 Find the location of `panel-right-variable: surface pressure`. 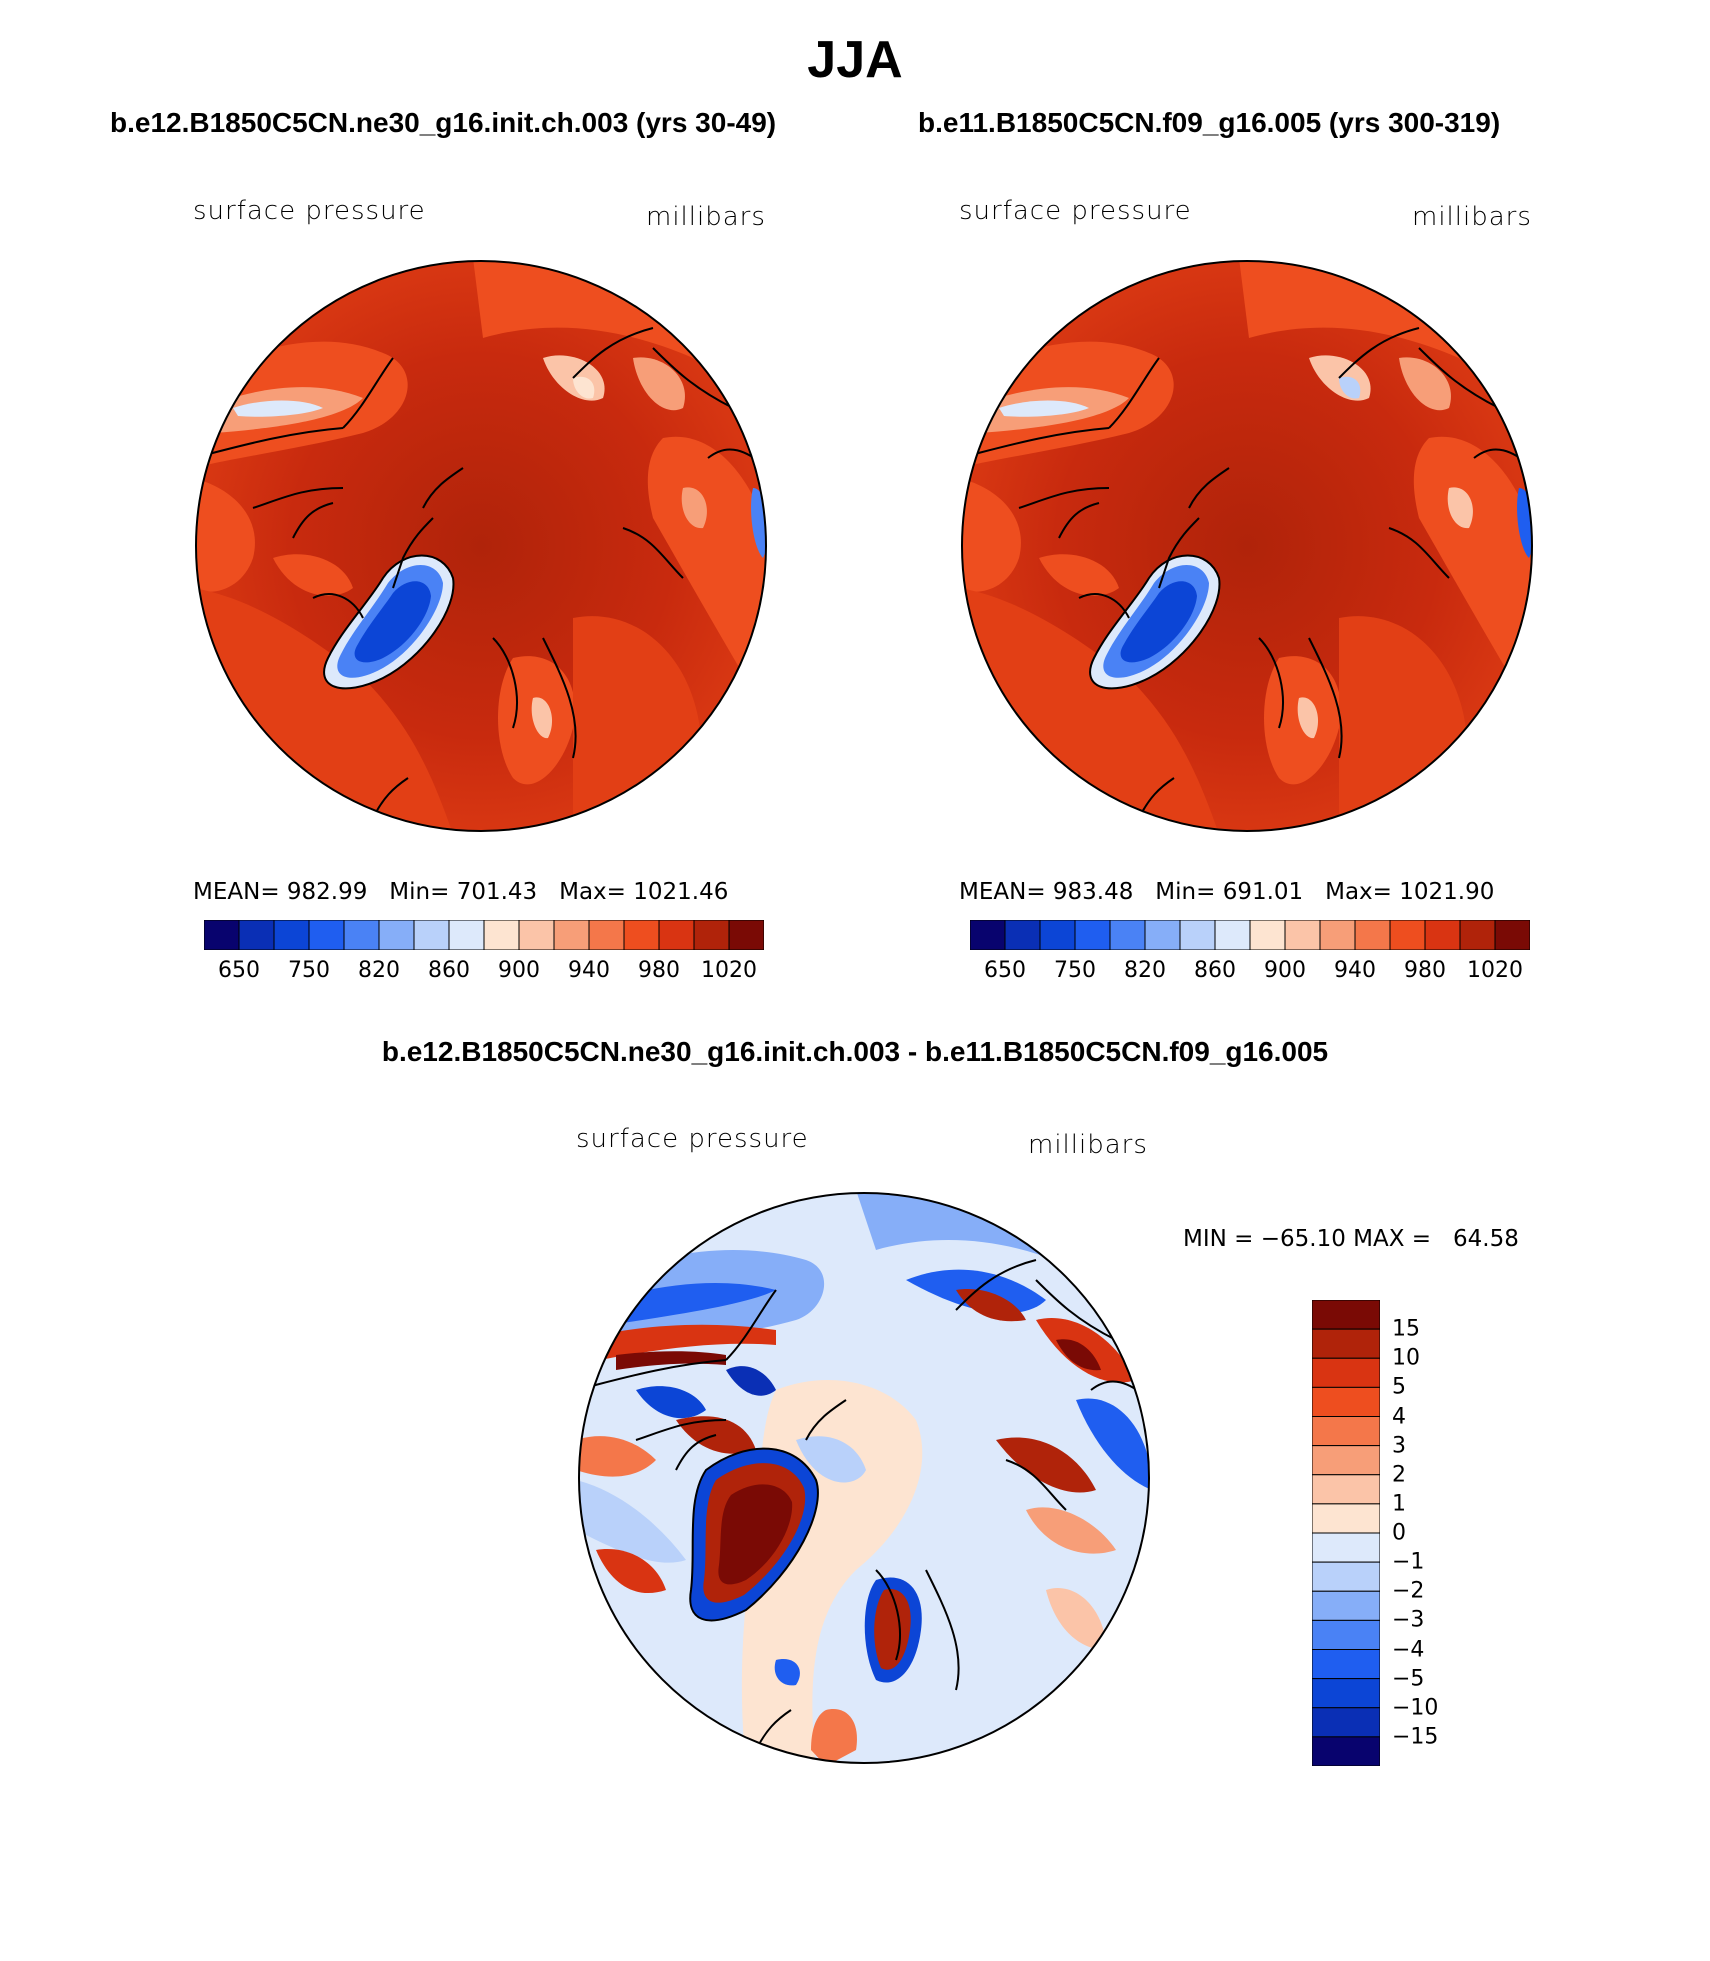

panel-right-variable: surface pressure is located at coordinates (1075, 211).